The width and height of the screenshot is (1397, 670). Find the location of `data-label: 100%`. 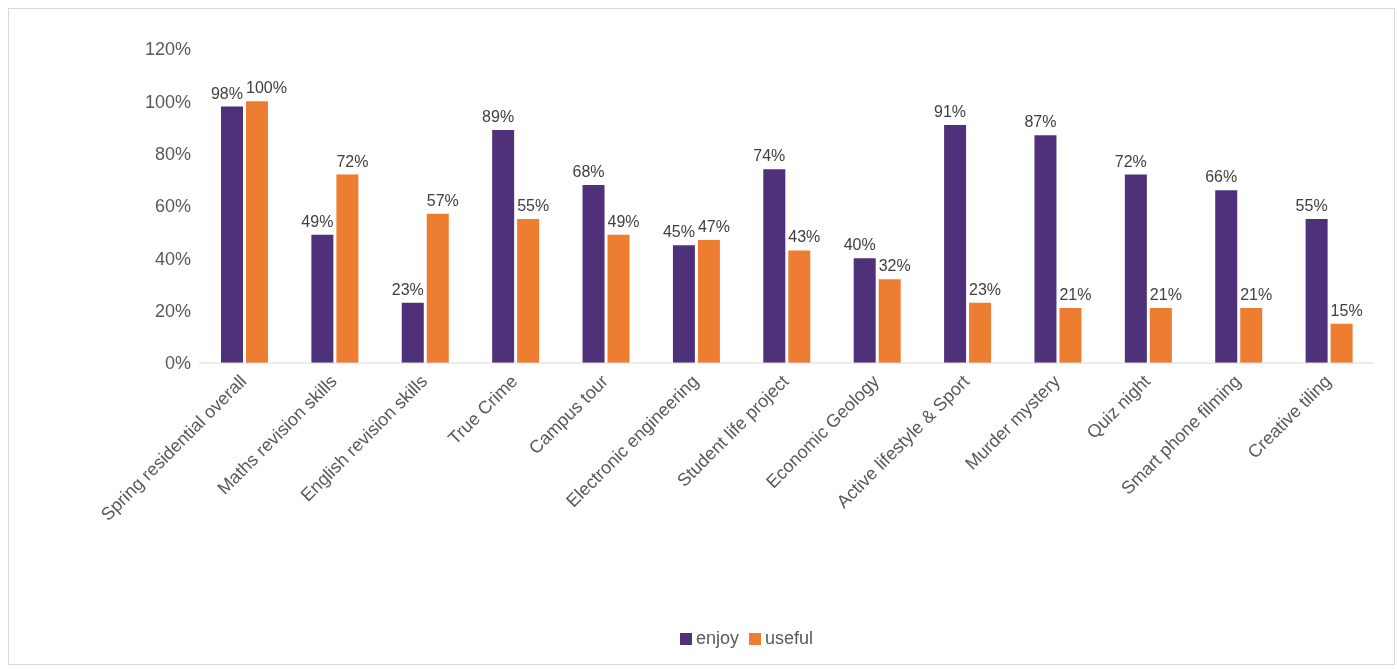

data-label: 100% is located at coordinates (266, 88).